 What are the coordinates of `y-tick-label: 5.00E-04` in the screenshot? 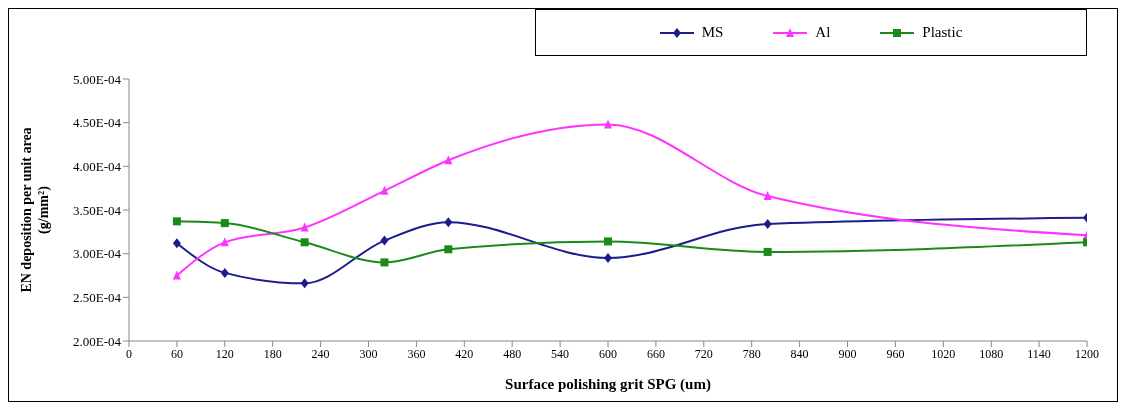 It's located at (97, 79).